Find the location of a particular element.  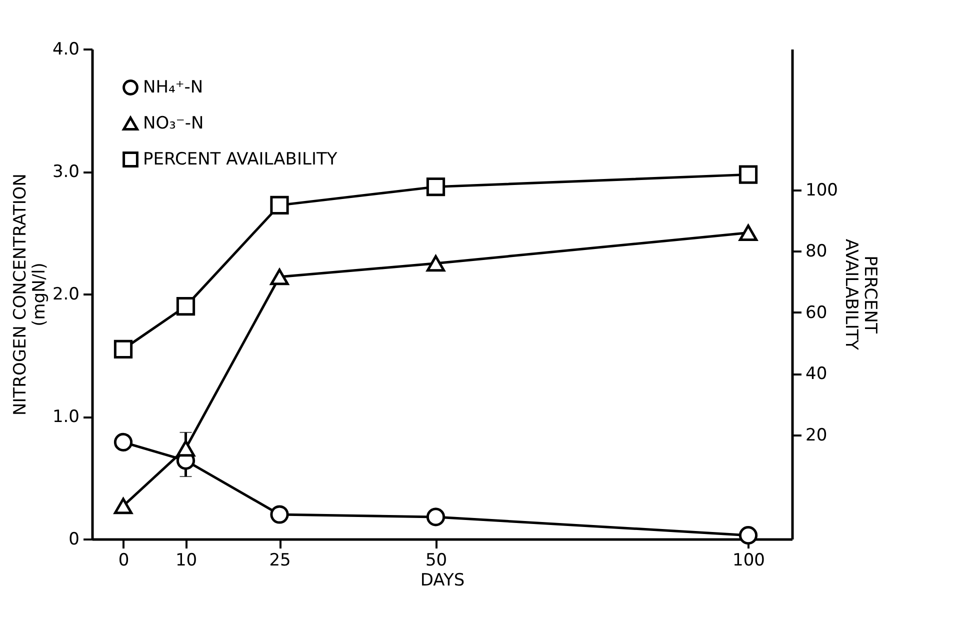

y2-tick-label: 60 is located at coordinates (817, 312).